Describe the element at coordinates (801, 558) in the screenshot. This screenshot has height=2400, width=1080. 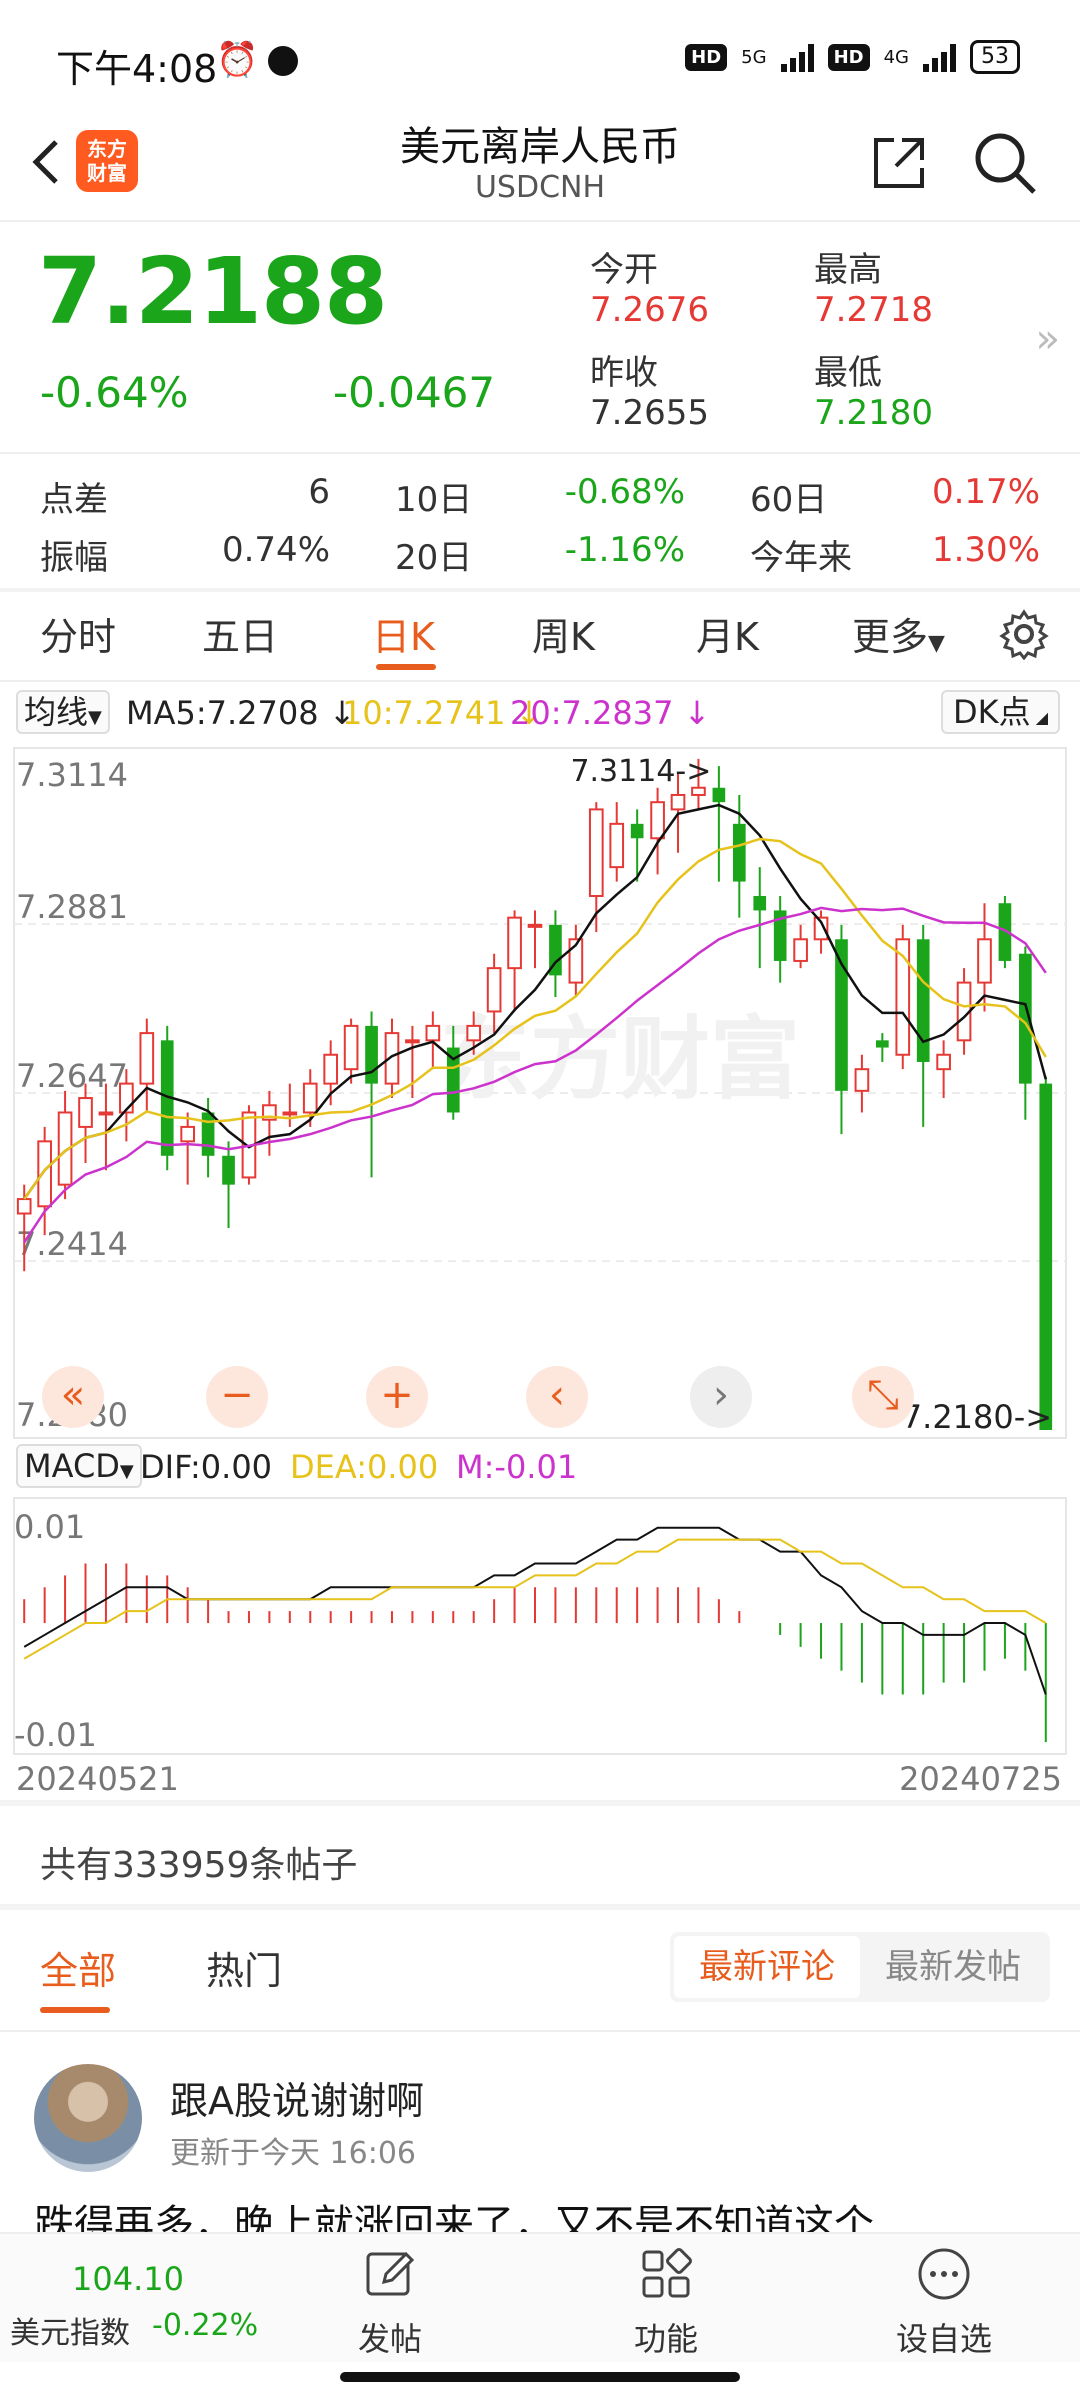
I see `ytd-label: 今年来` at that location.